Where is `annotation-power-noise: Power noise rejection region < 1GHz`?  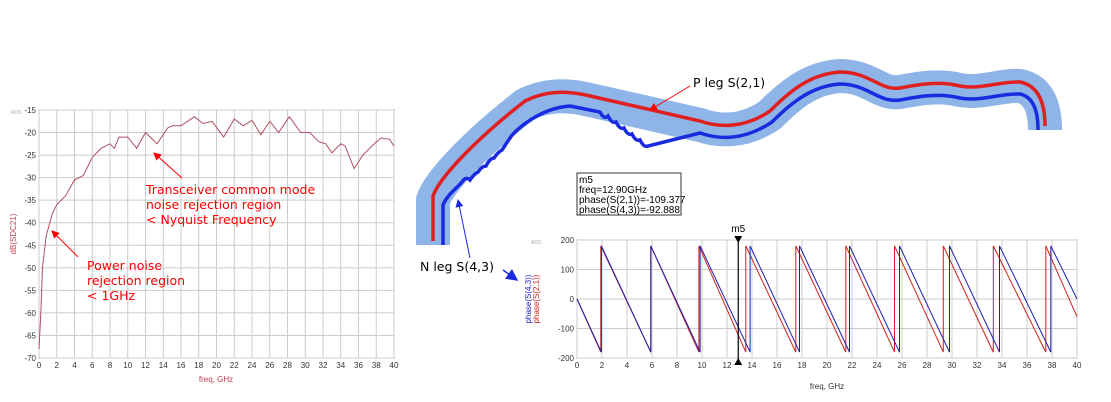 annotation-power-noise: Power noise rejection region < 1GHz is located at coordinates (138, 280).